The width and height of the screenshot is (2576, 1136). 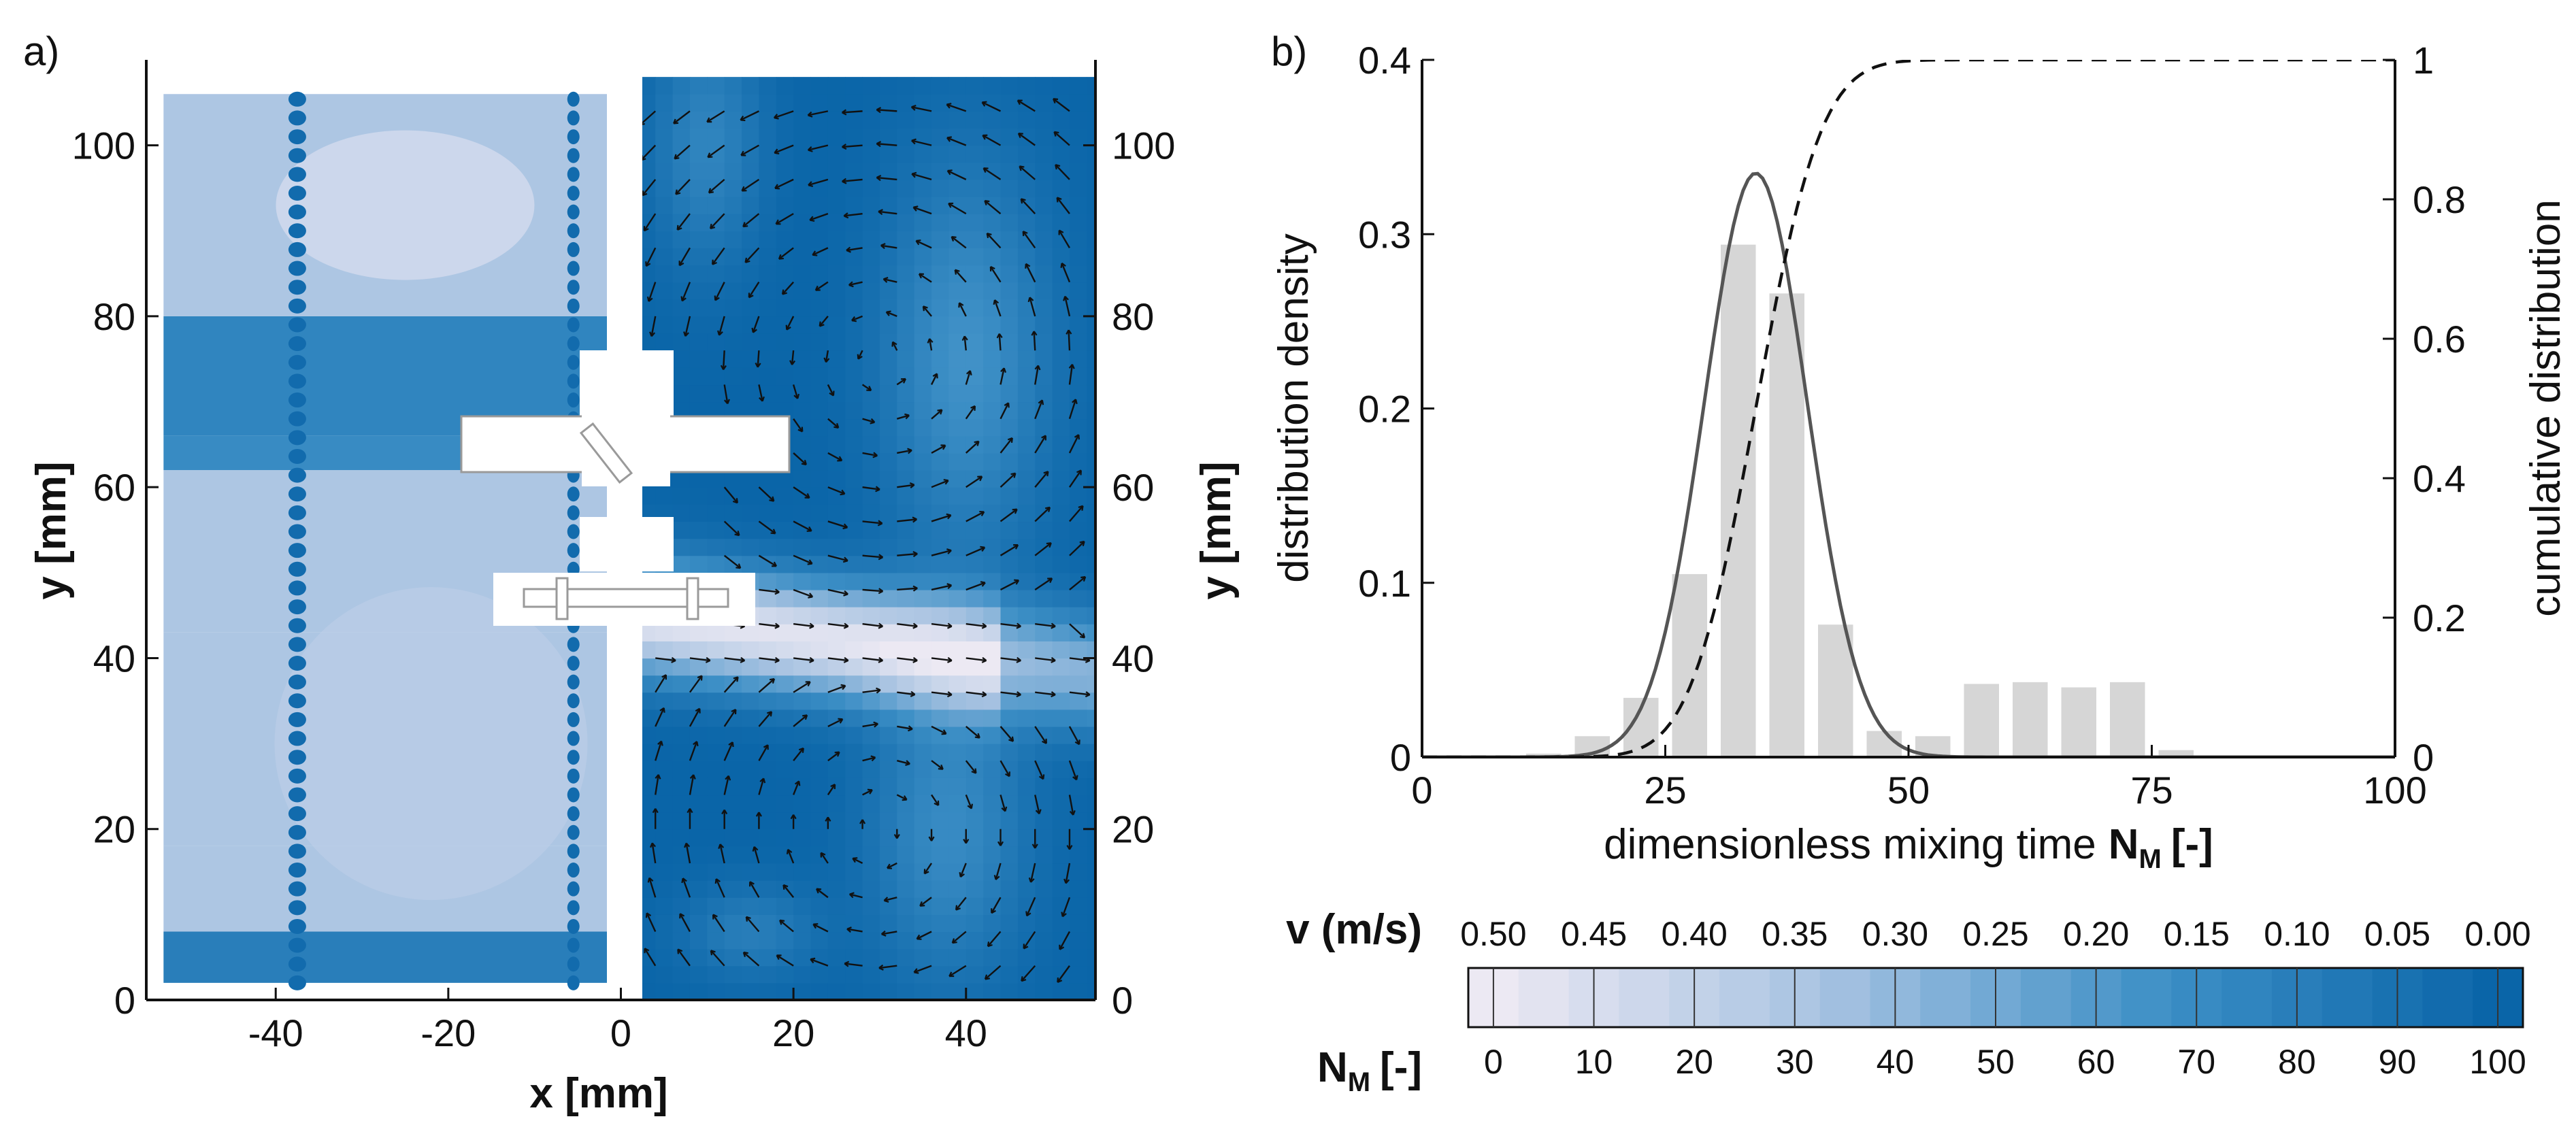 What do you see at coordinates (2297, 1062) in the screenshot?
I see `colorbar-mixing-time-tick-label: 80` at bounding box center [2297, 1062].